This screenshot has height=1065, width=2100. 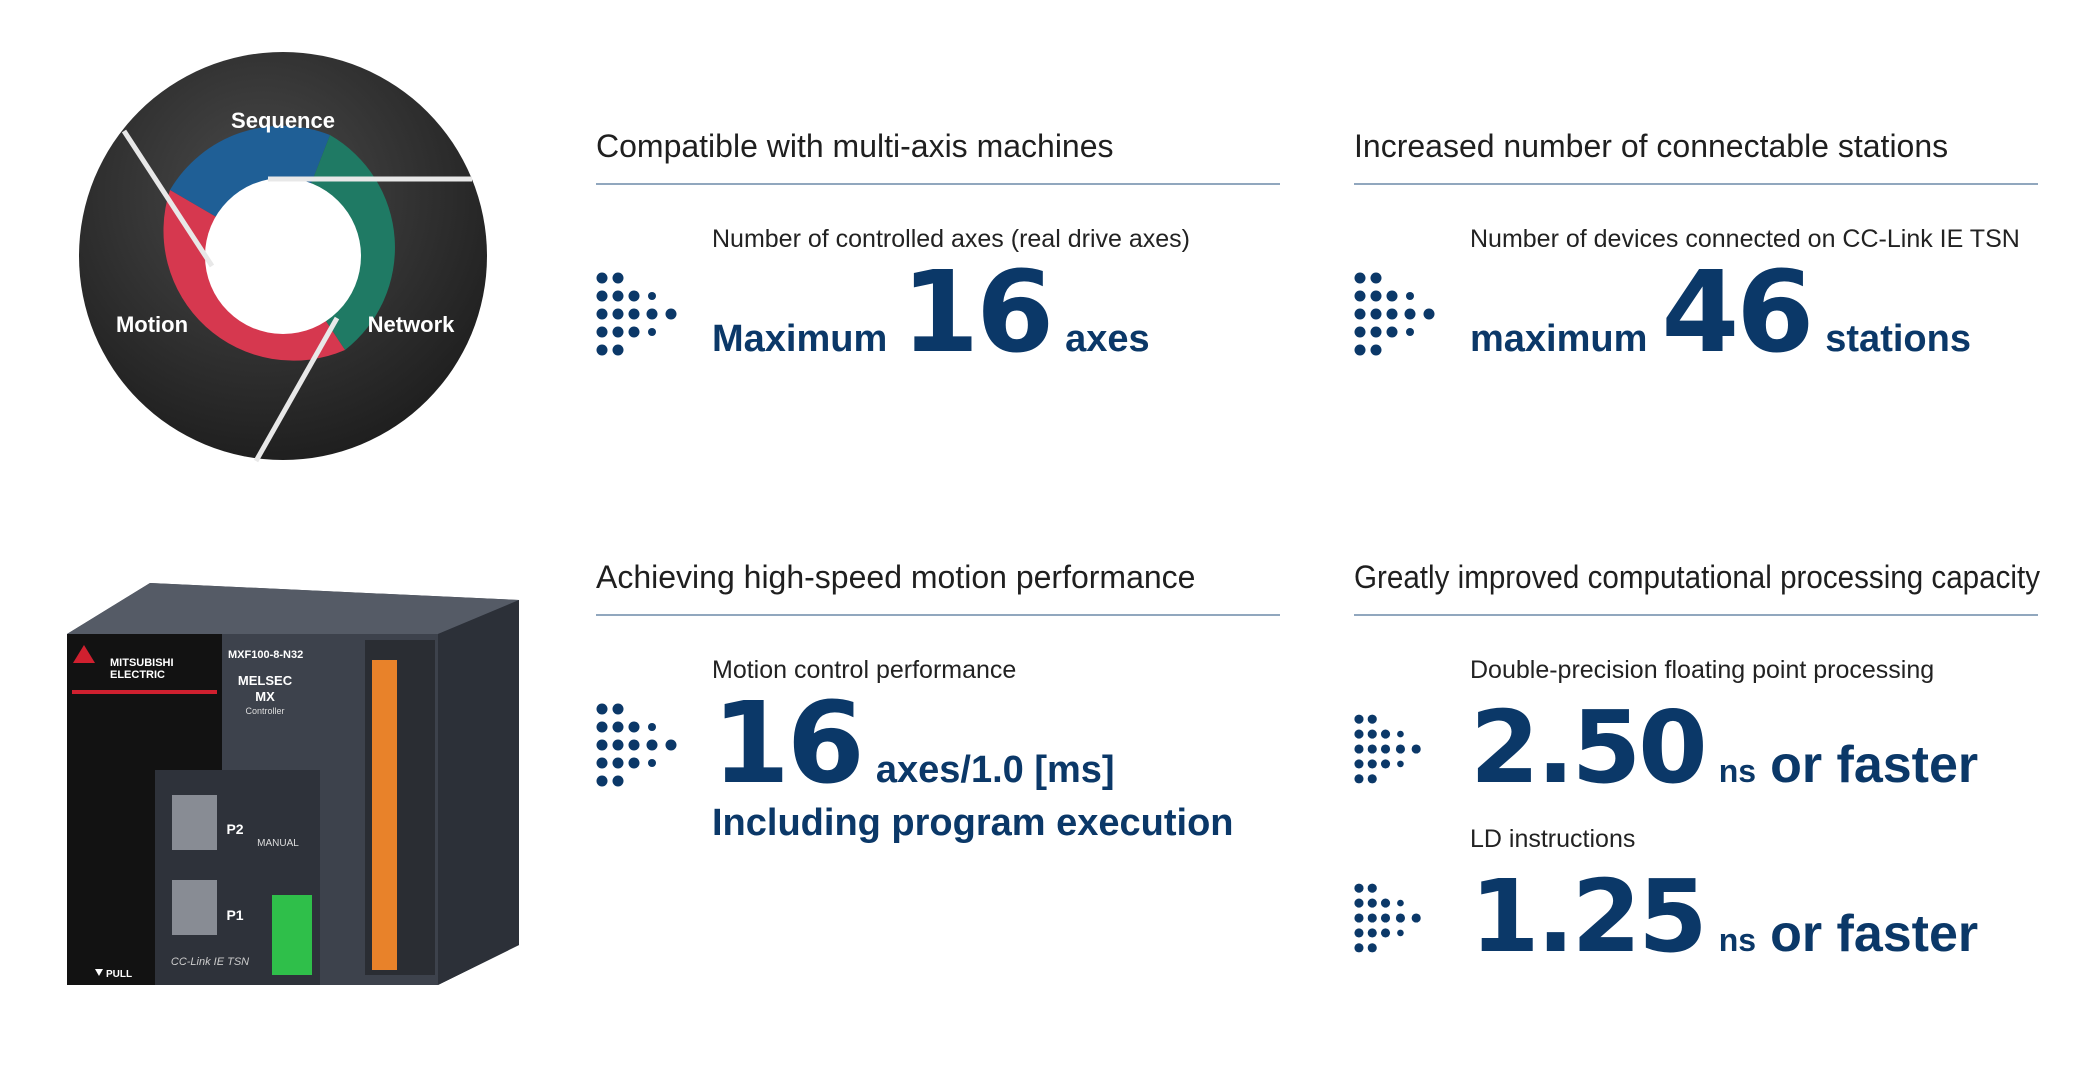 I want to click on metric-value: 1.25, so click(x=1587, y=916).